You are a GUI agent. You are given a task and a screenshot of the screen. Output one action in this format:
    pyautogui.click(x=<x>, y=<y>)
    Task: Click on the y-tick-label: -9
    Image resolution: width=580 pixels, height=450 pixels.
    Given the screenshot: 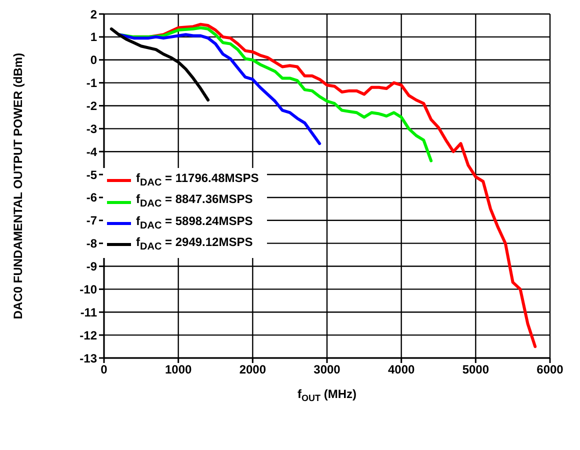 What is the action you would take?
    pyautogui.click(x=92, y=267)
    